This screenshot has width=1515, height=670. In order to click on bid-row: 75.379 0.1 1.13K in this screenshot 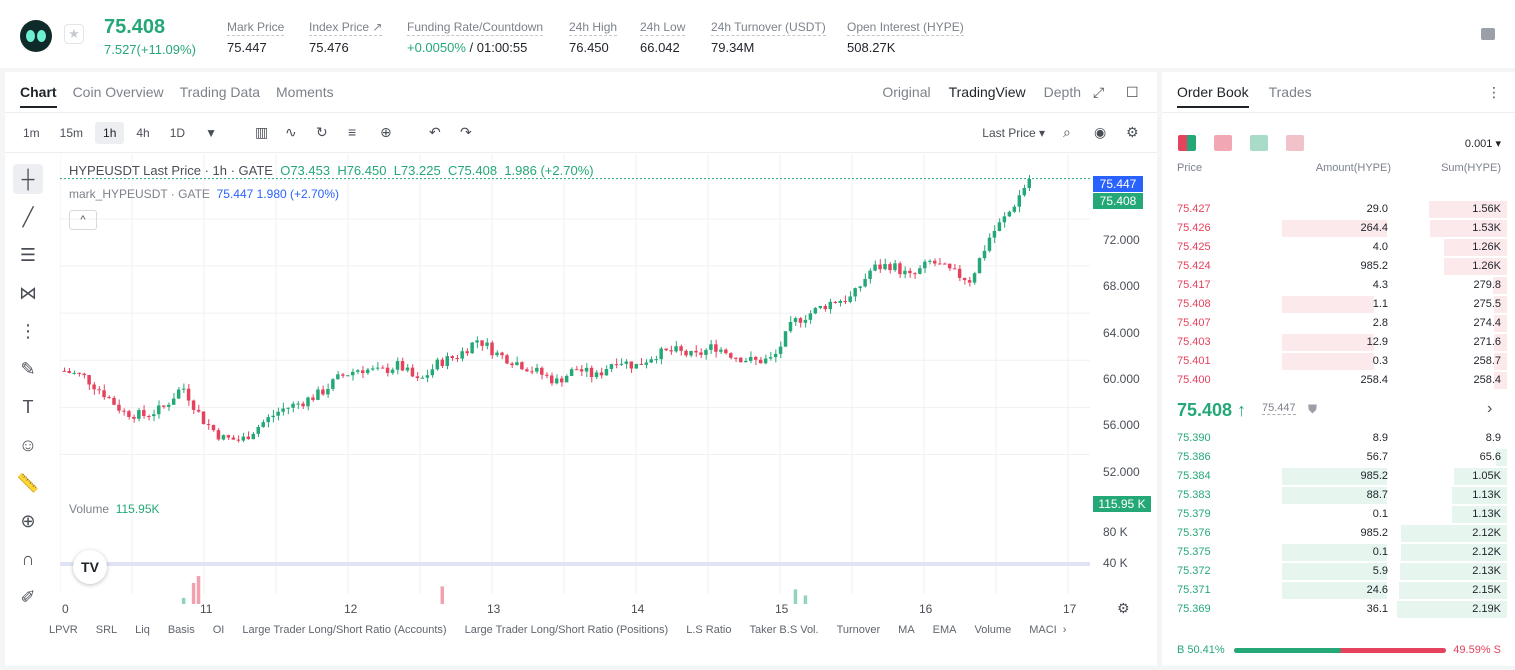, I will do `click(1338, 514)`.